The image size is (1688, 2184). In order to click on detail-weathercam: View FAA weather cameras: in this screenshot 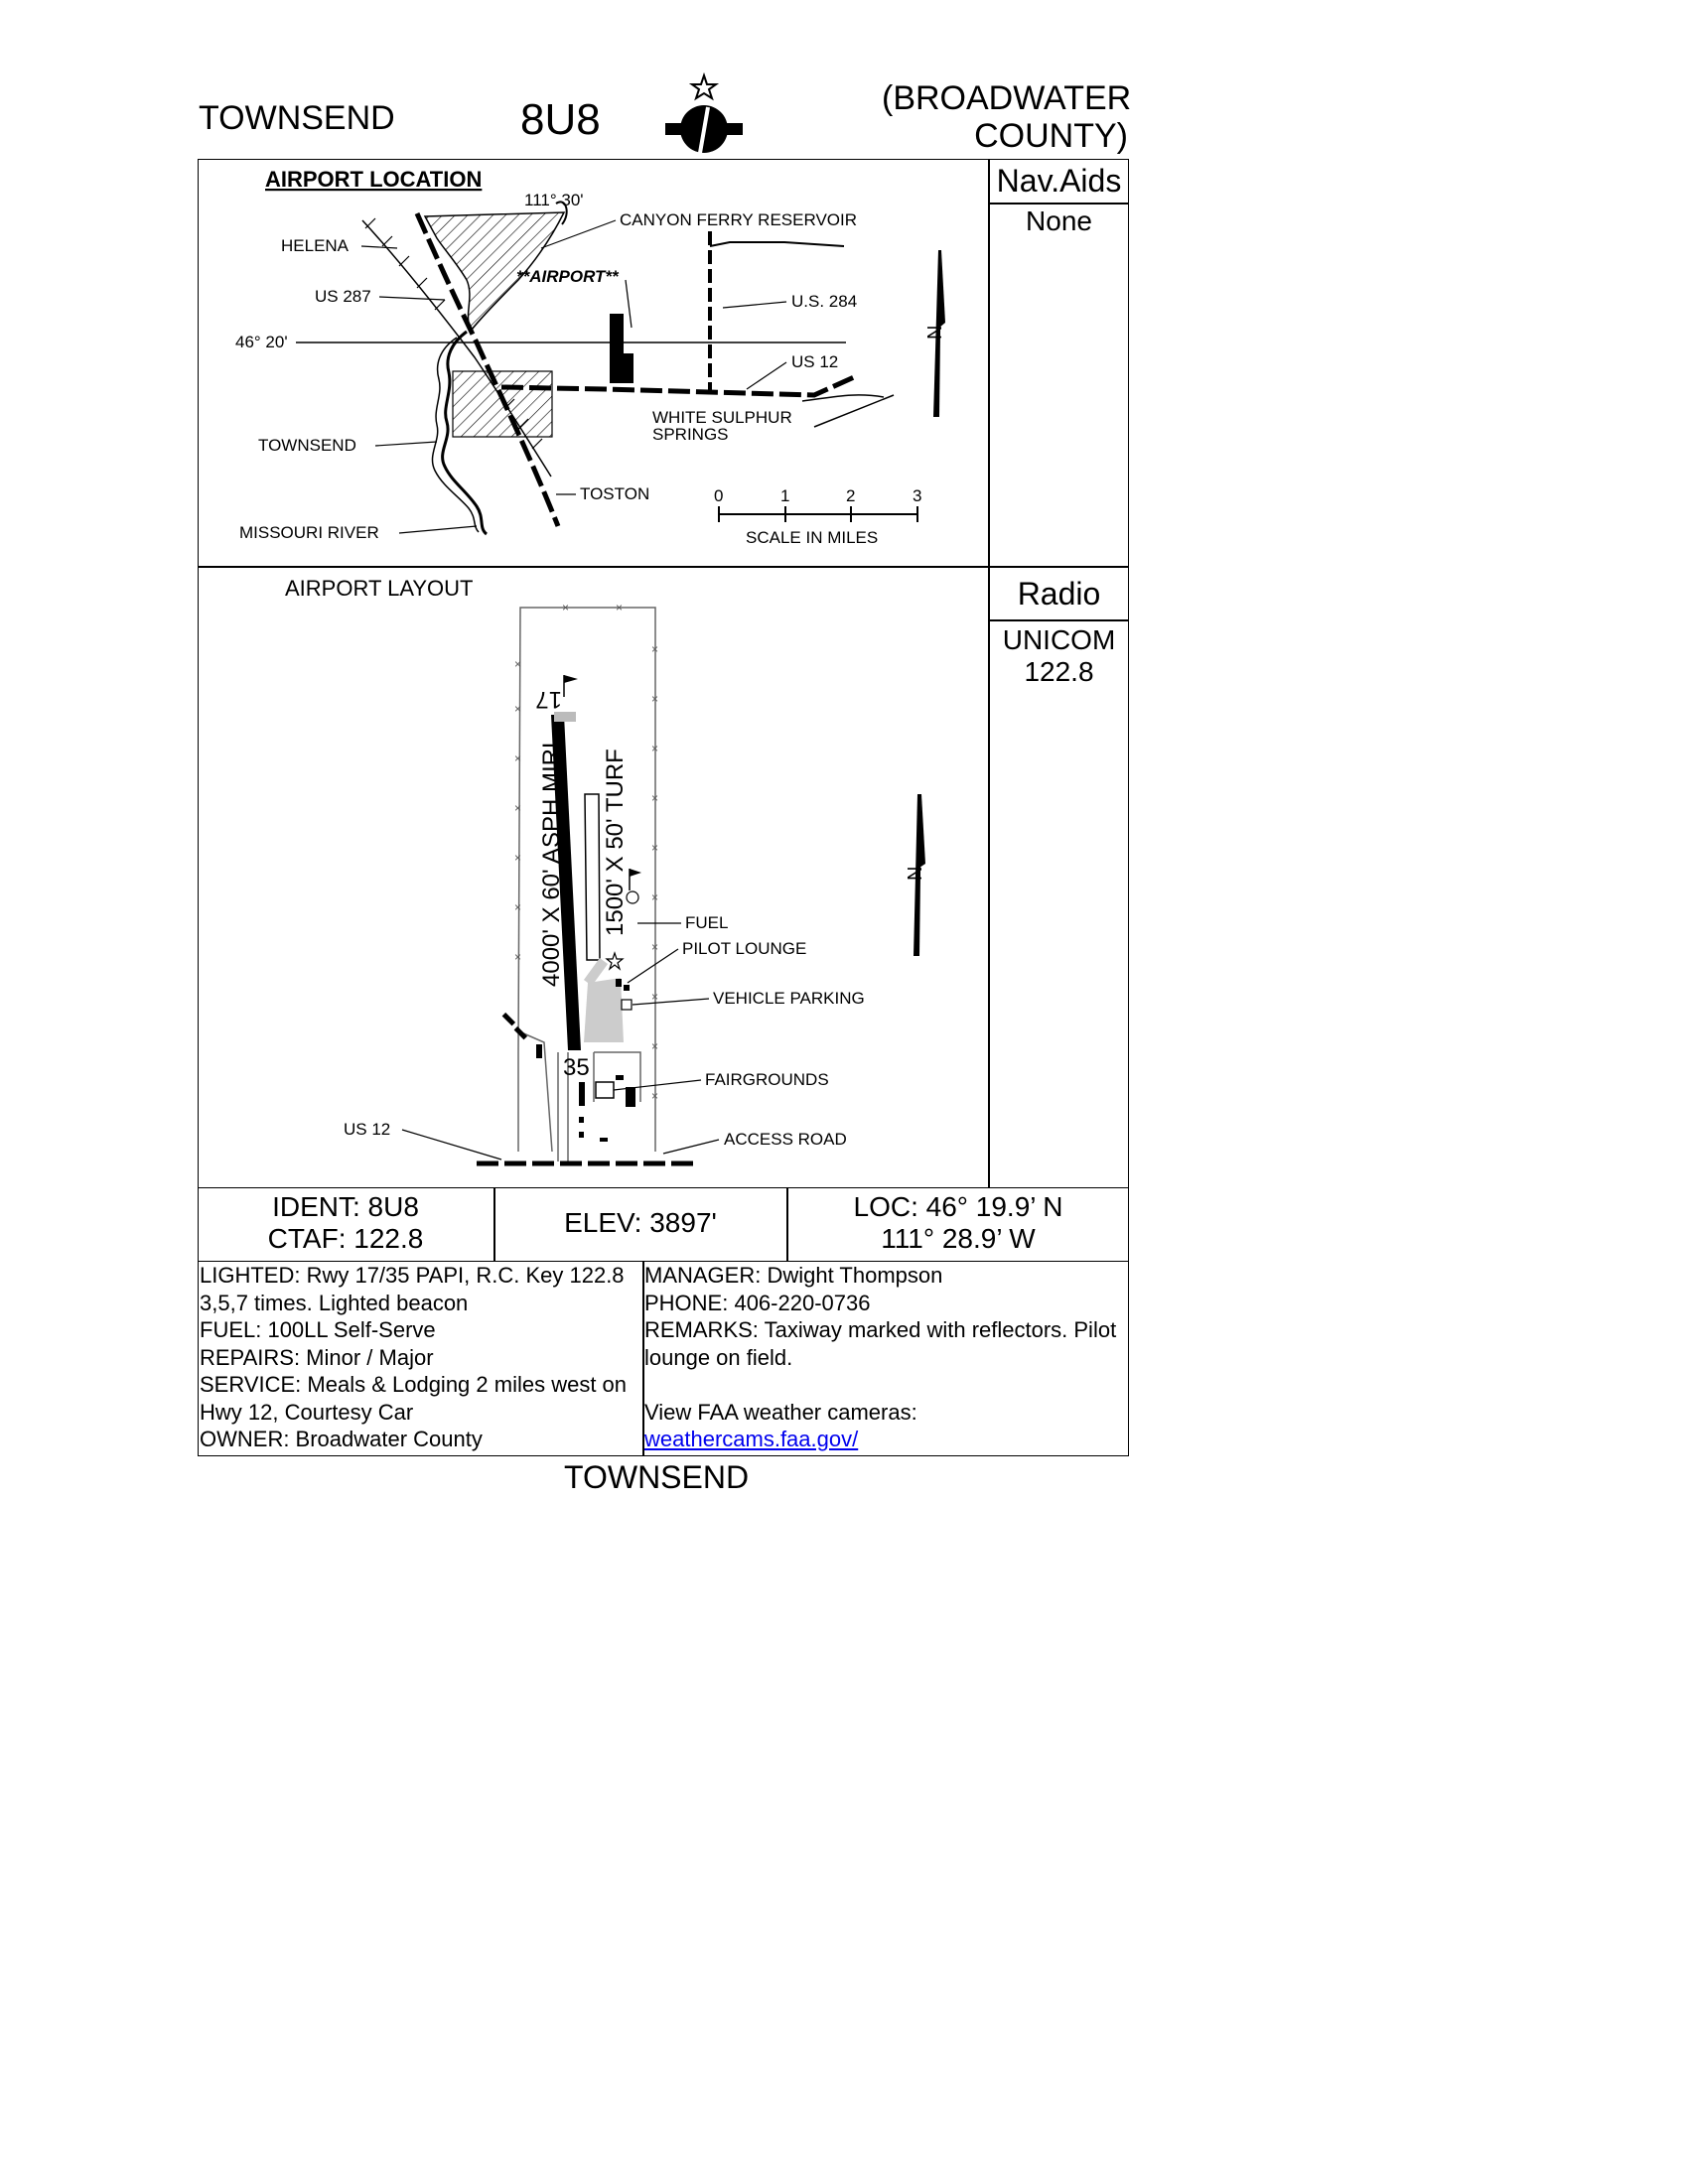, I will do `click(780, 1412)`.